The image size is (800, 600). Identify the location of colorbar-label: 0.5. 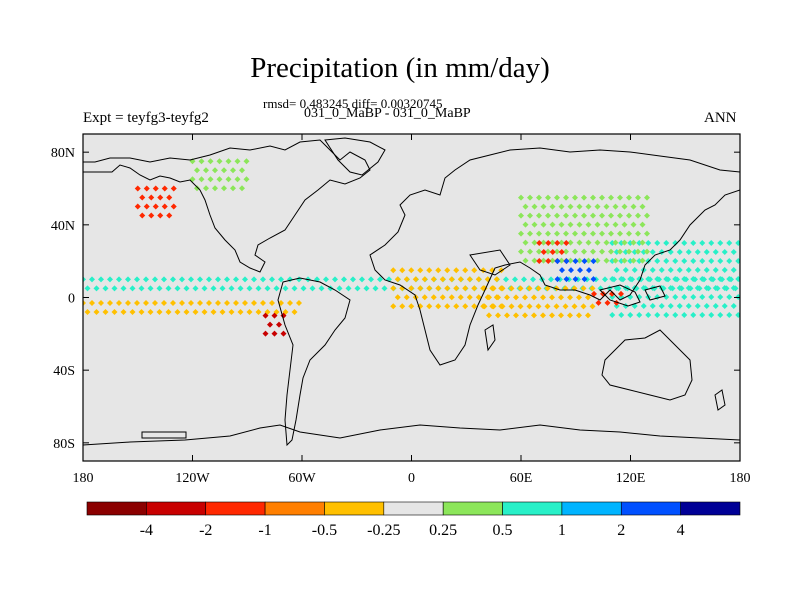
(503, 530).